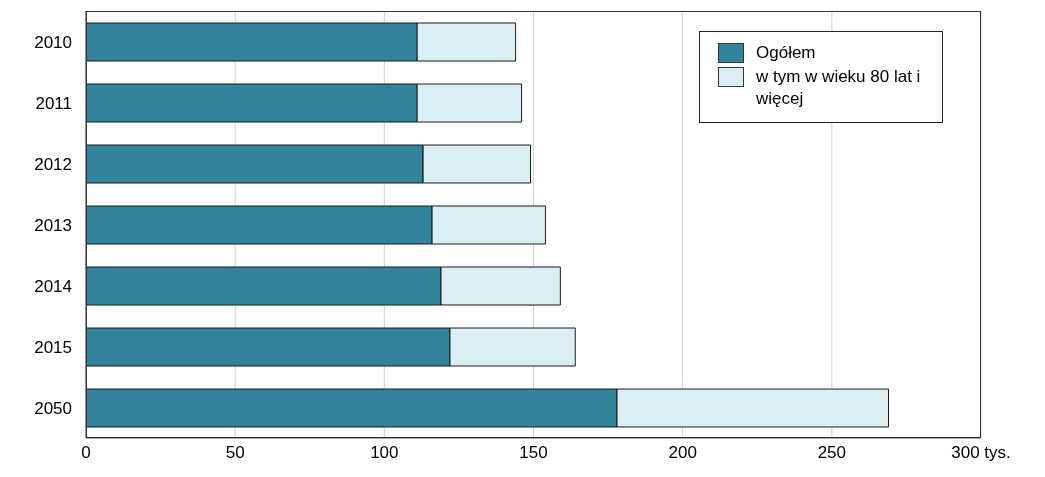  What do you see at coordinates (682, 453) in the screenshot?
I see `x-tick-label: 200` at bounding box center [682, 453].